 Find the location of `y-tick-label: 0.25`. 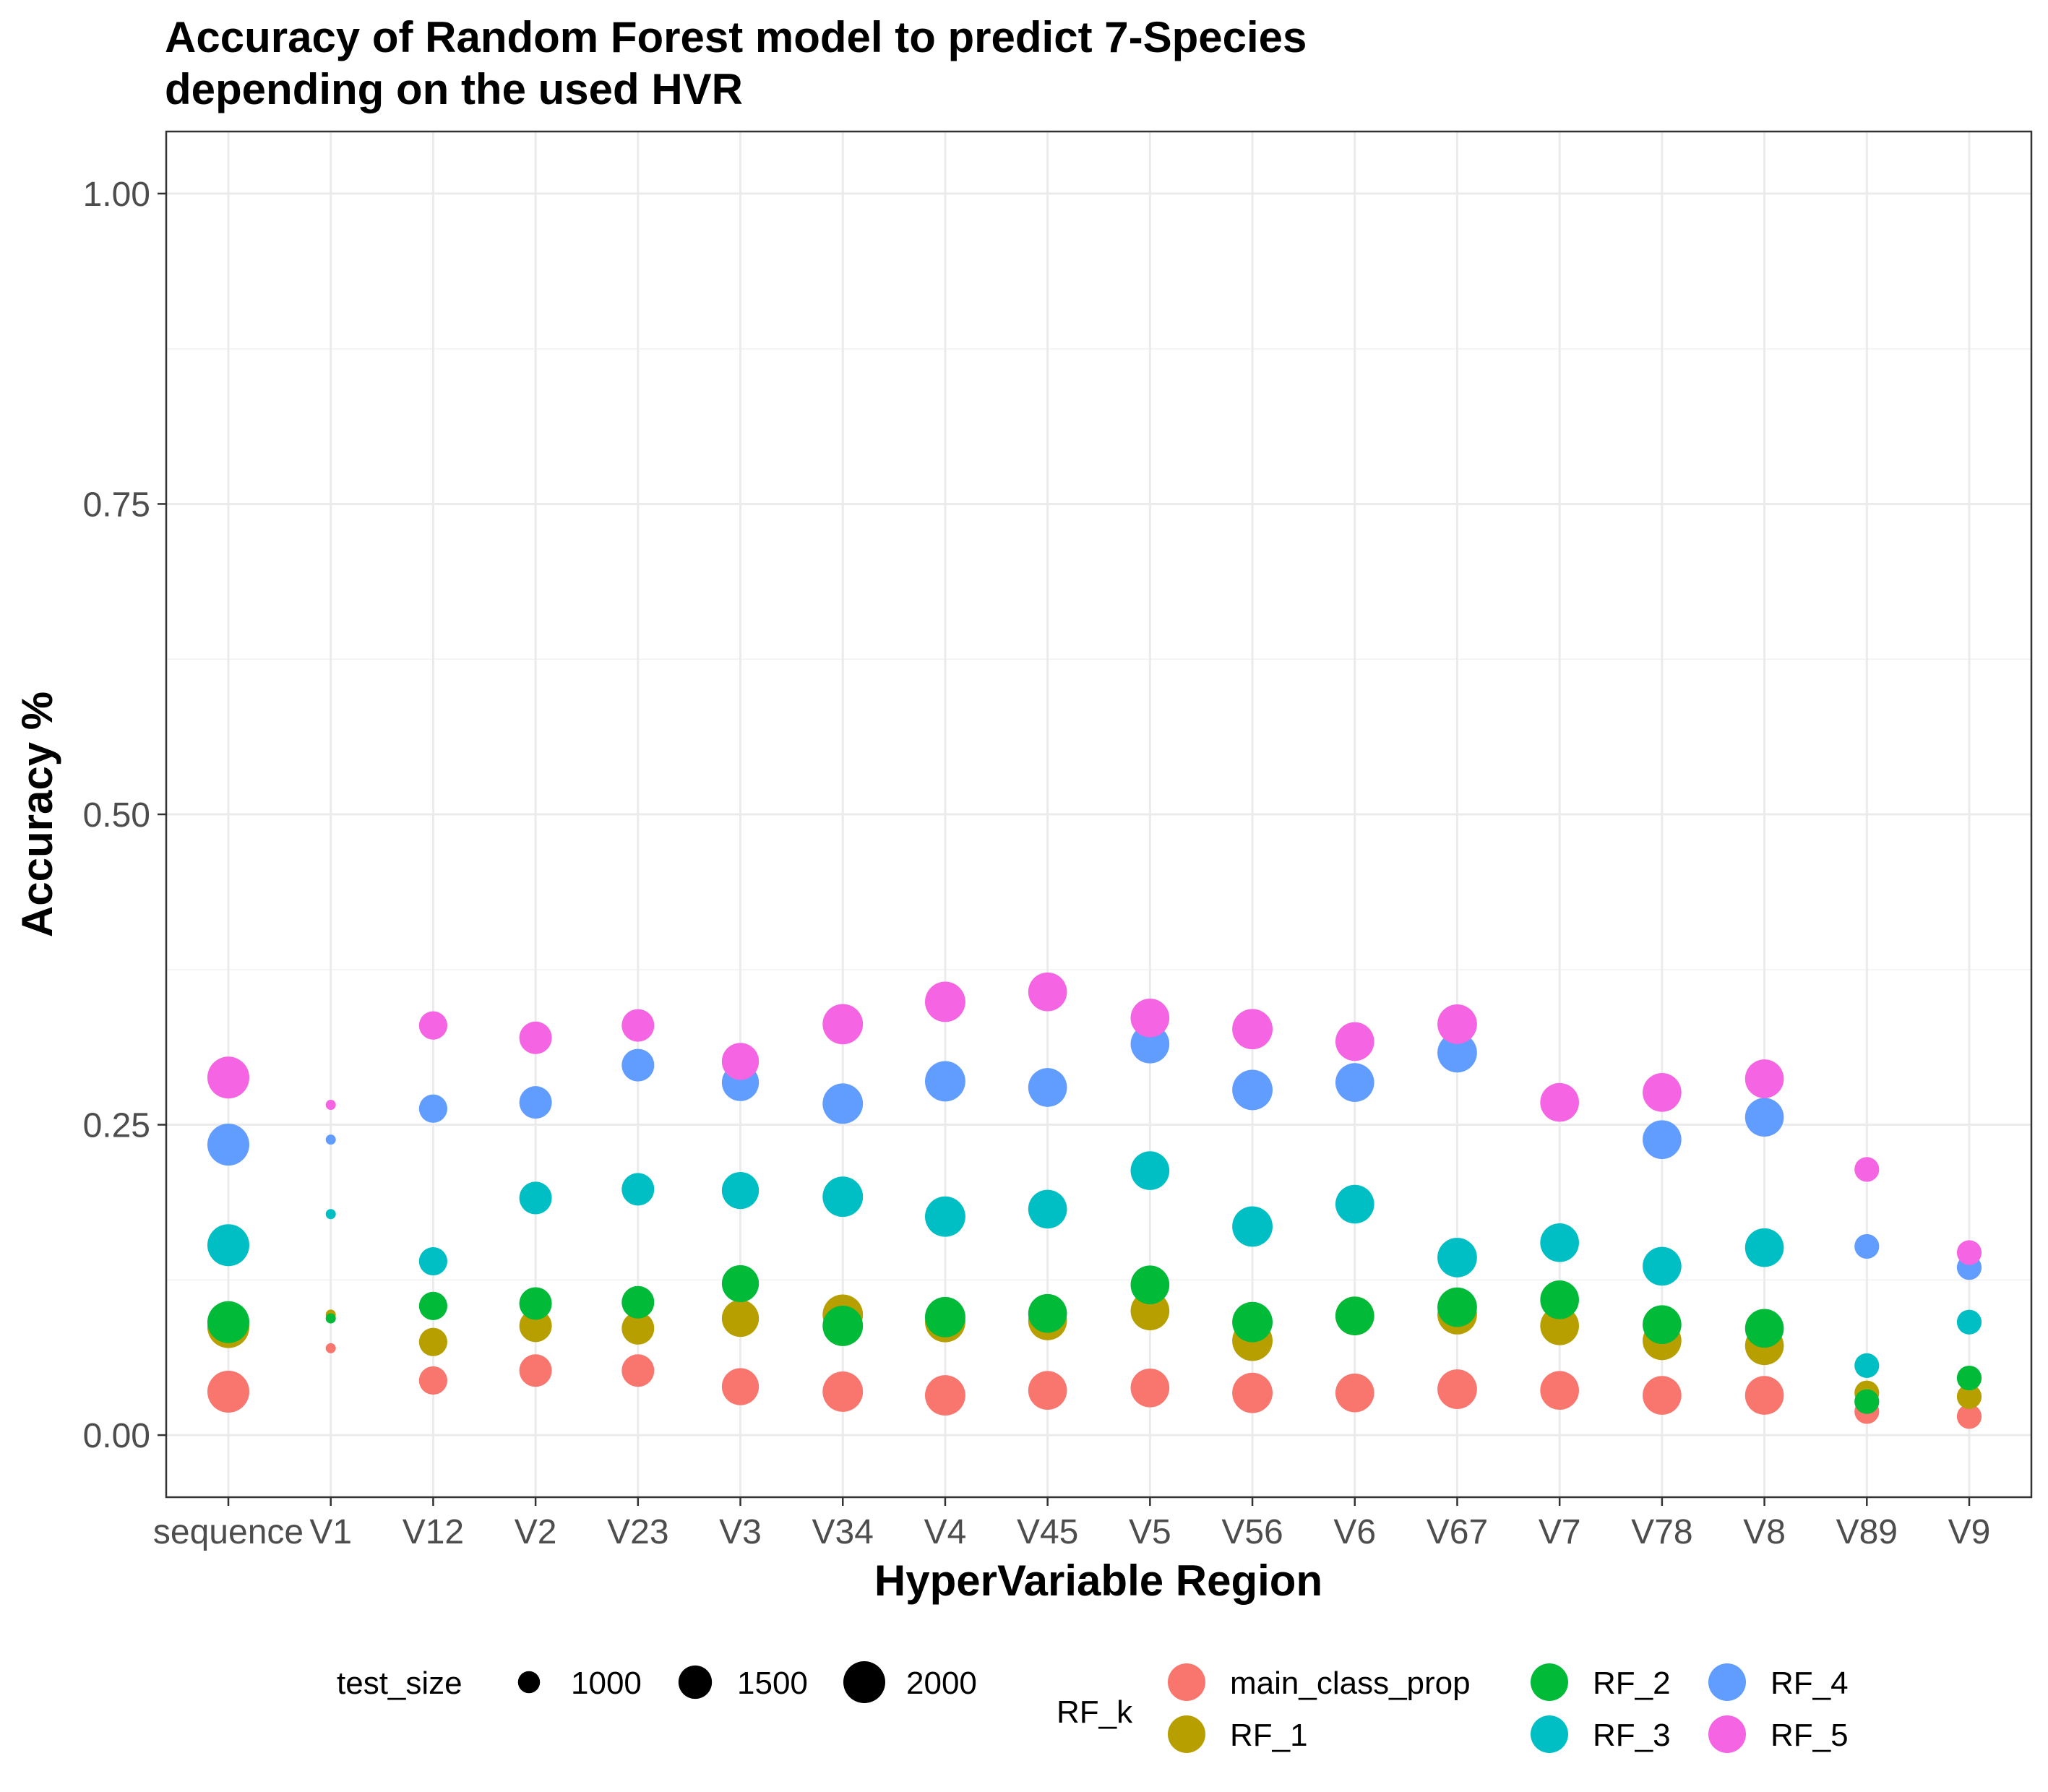

y-tick-label: 0.25 is located at coordinates (116, 1126).